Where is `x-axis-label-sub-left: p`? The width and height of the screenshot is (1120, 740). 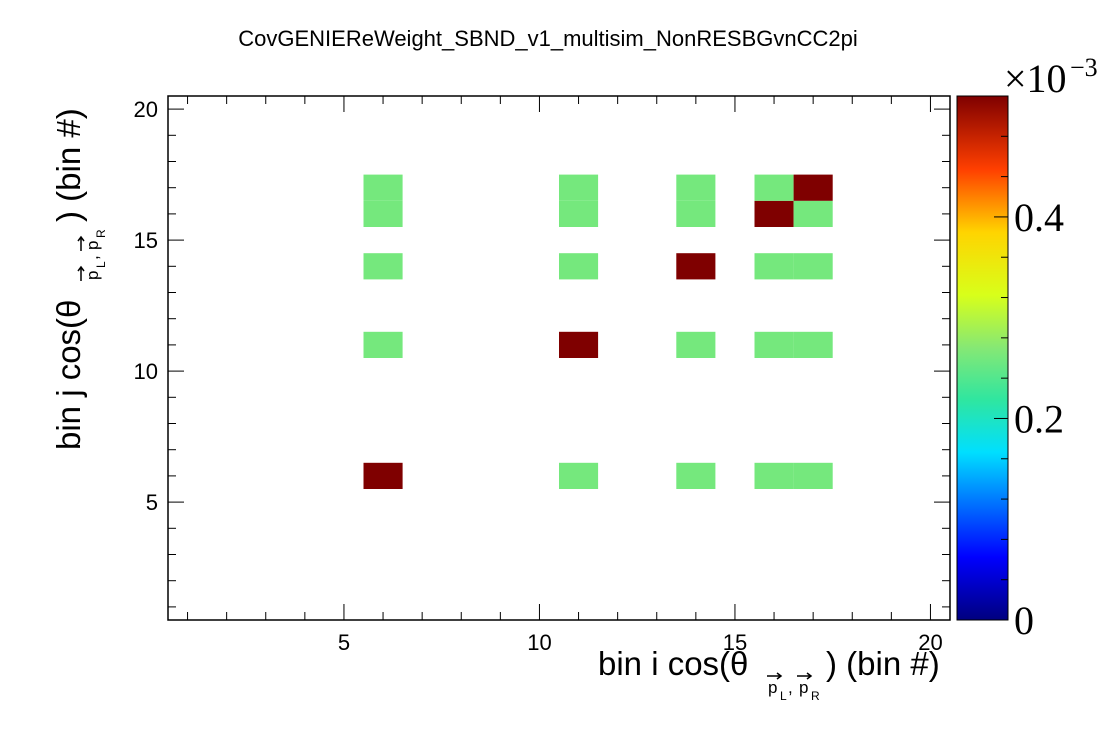 x-axis-label-sub-left: p is located at coordinates (772, 687).